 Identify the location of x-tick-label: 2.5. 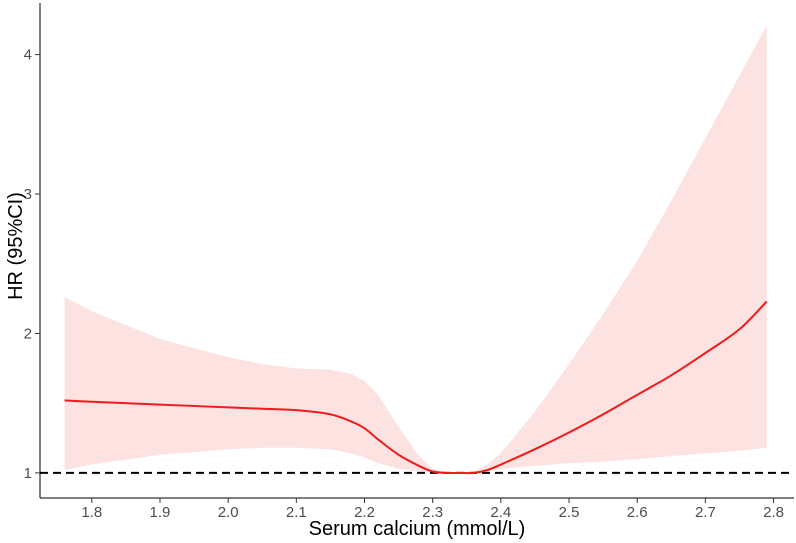
(569, 512).